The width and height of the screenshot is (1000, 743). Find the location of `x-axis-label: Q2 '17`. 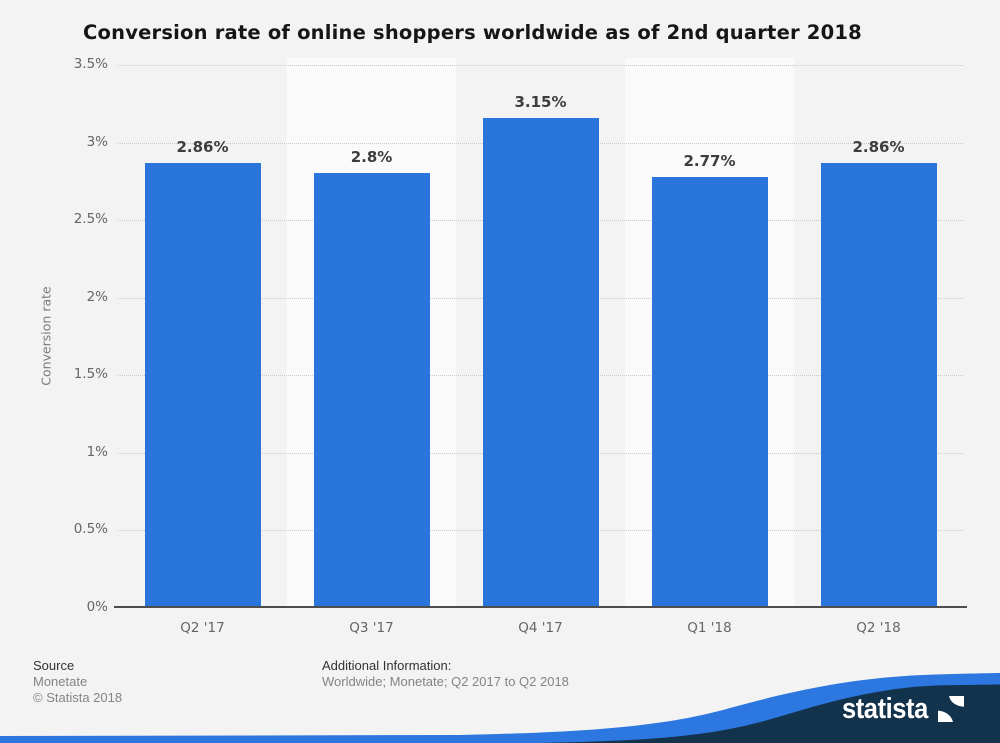

x-axis-label: Q2 '17 is located at coordinates (202, 628).